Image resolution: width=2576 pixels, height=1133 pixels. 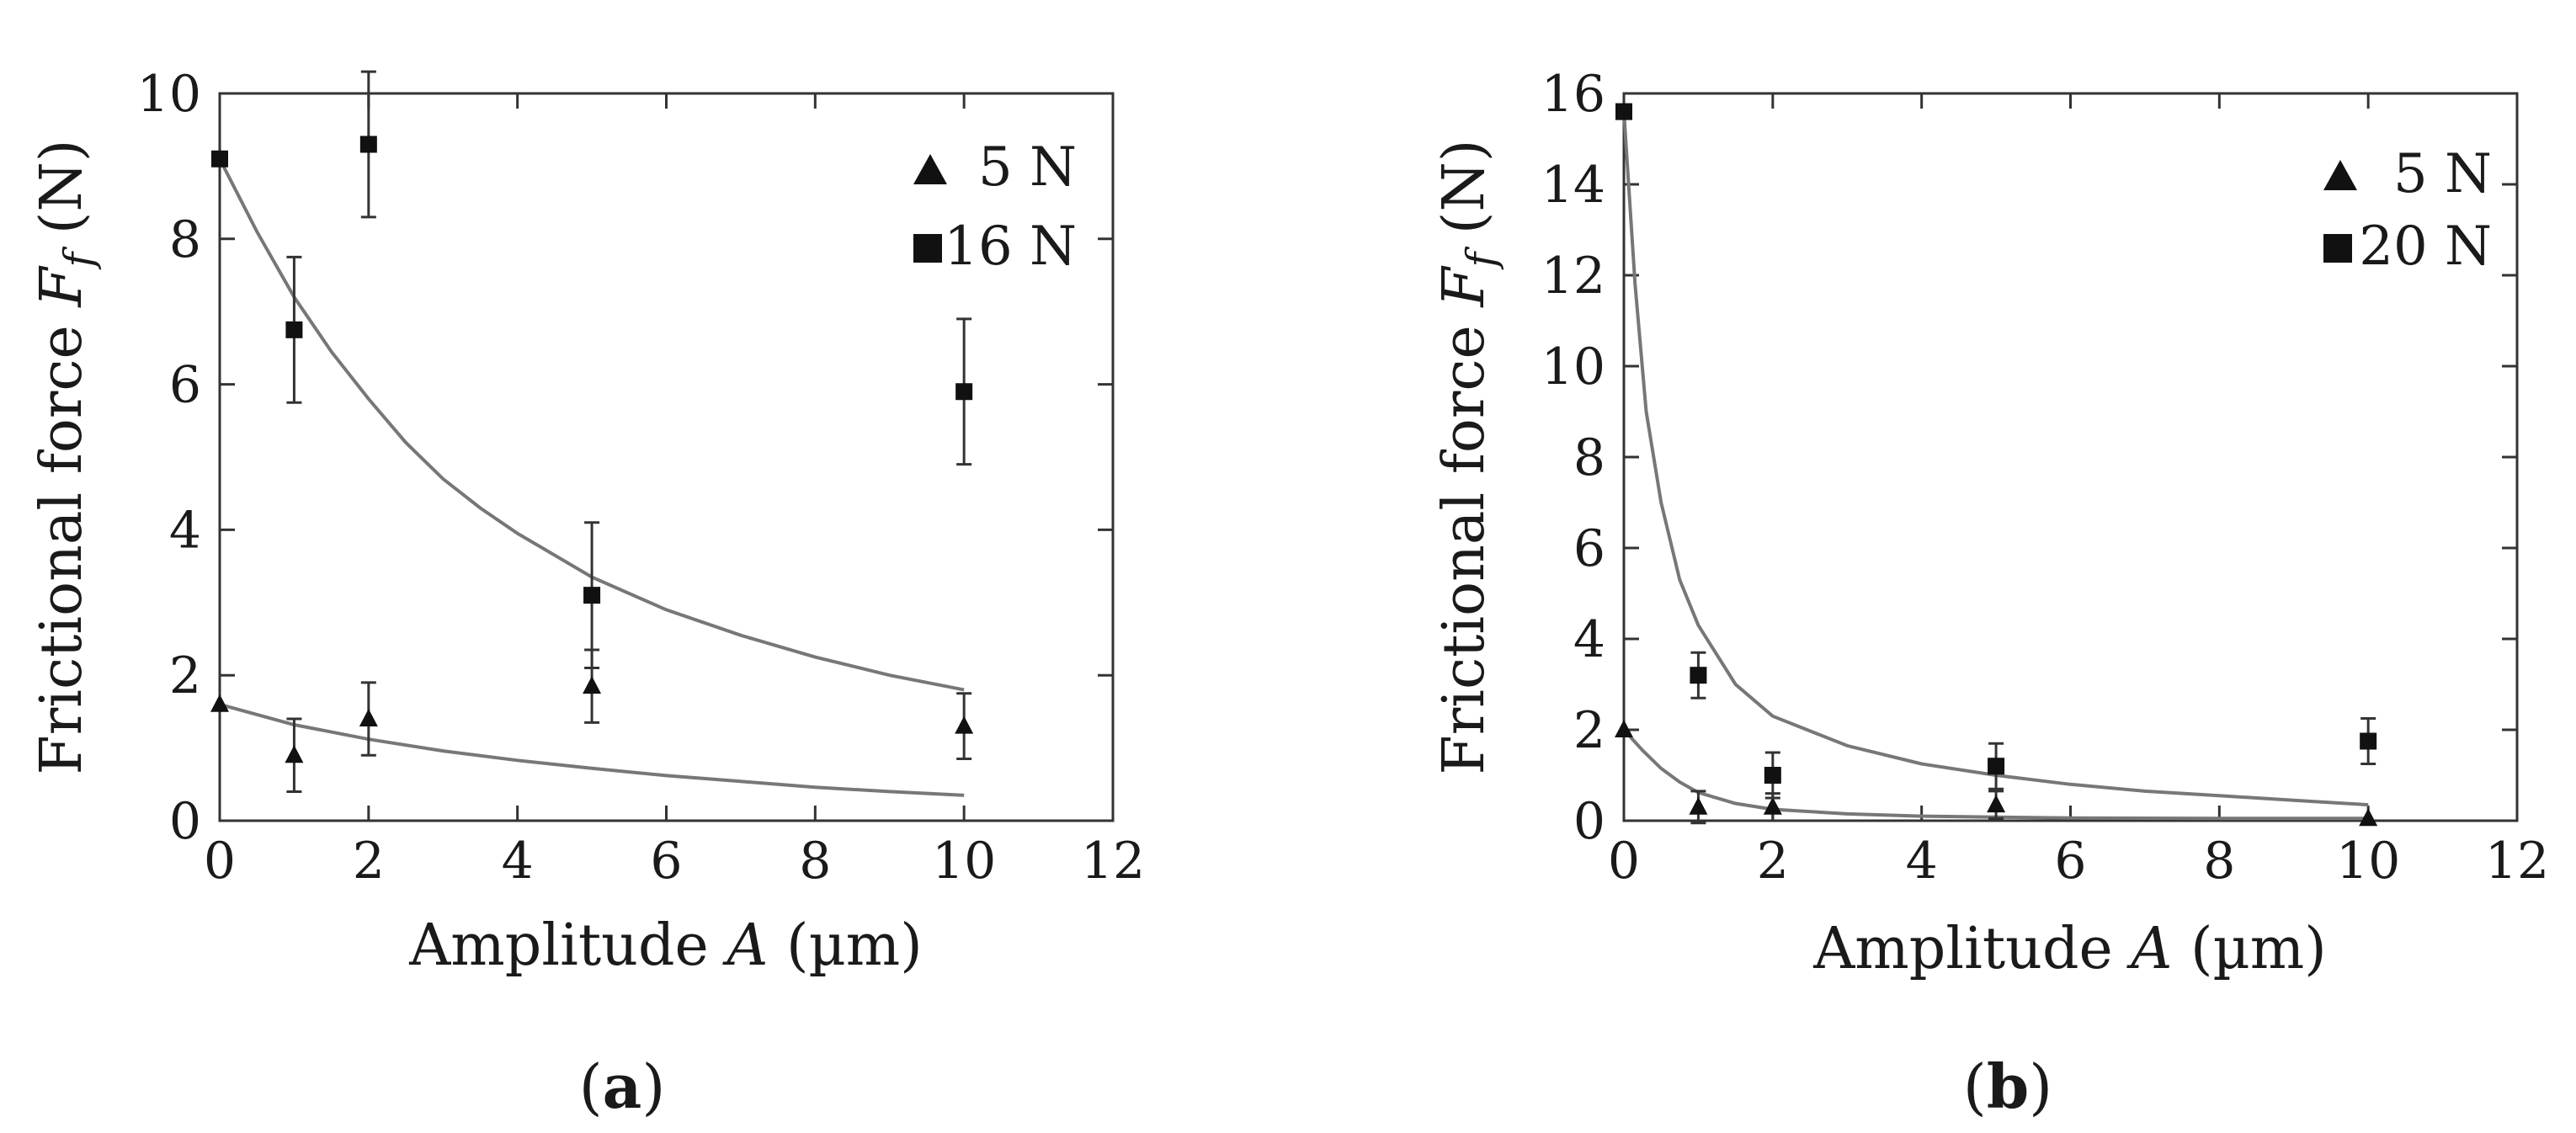 I want to click on legend-marker-triangle-b, so click(x=2340, y=175).